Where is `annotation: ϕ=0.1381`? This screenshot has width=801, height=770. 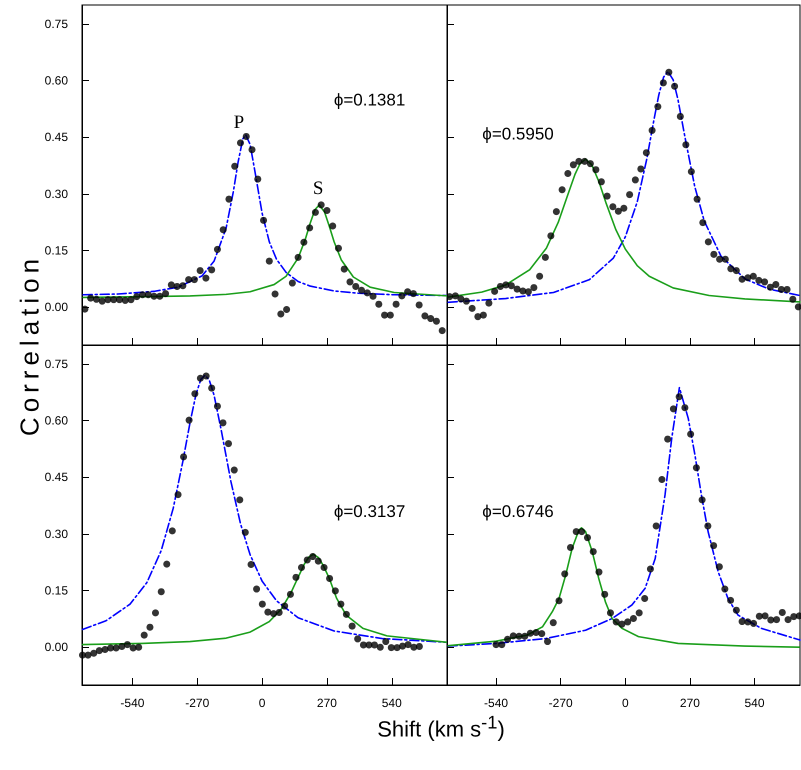 annotation: ϕ=0.1381 is located at coordinates (370, 100).